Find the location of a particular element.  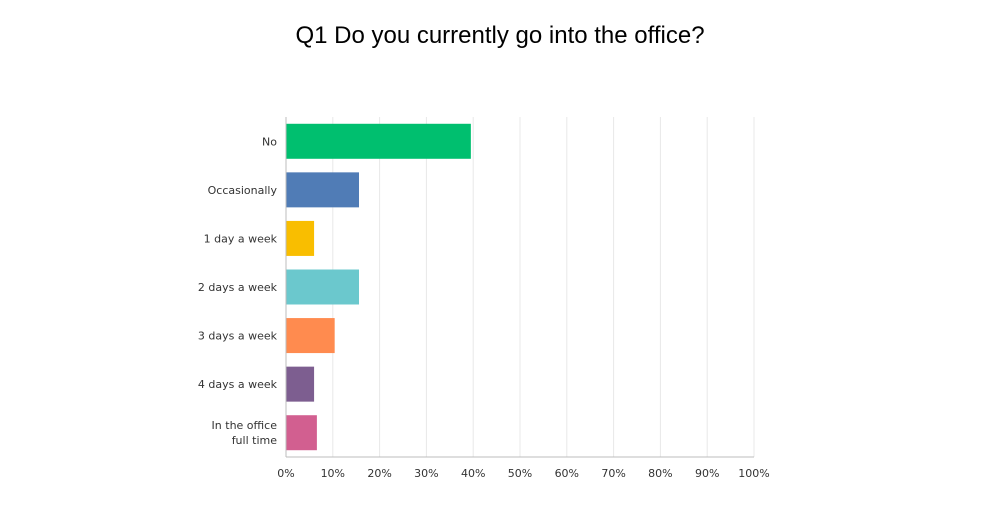

category-label: 1 day a week is located at coordinates (241, 238).